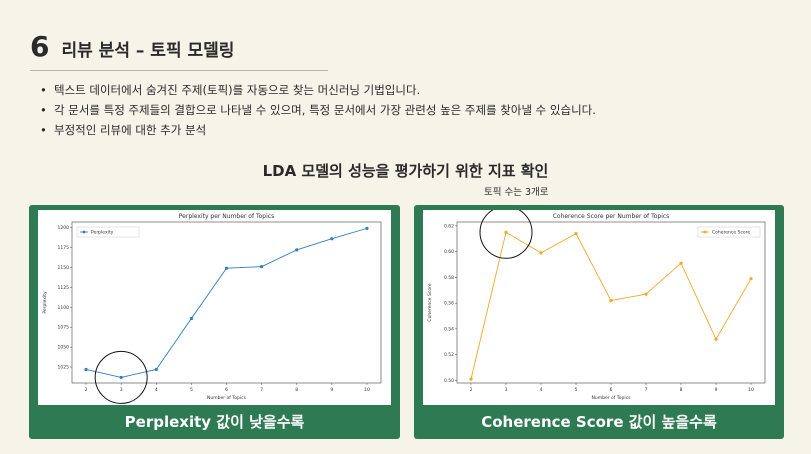 Image resolution: width=811 pixels, height=454 pixels. I want to click on section-number: 6, so click(40, 46).